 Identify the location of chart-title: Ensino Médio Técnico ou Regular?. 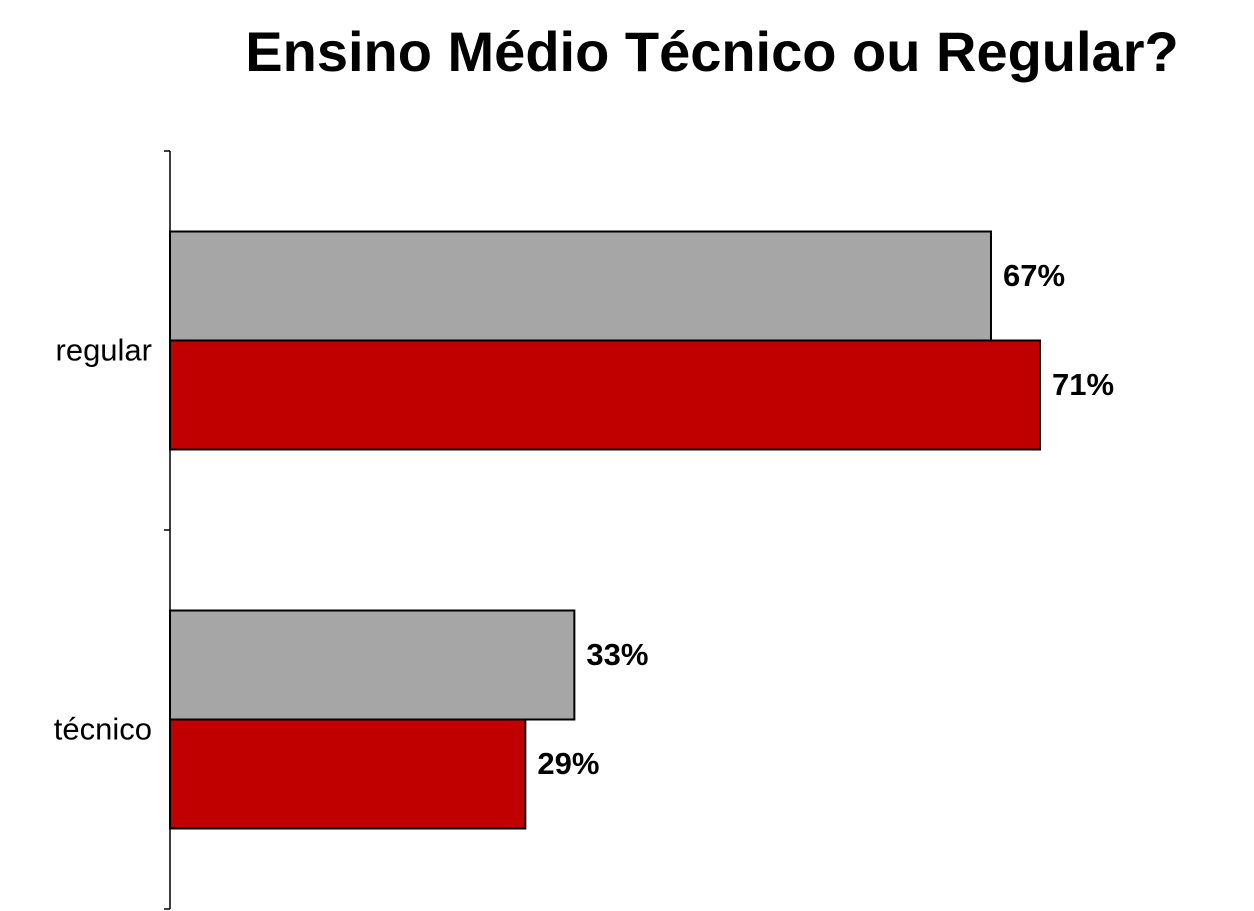
(711, 51).